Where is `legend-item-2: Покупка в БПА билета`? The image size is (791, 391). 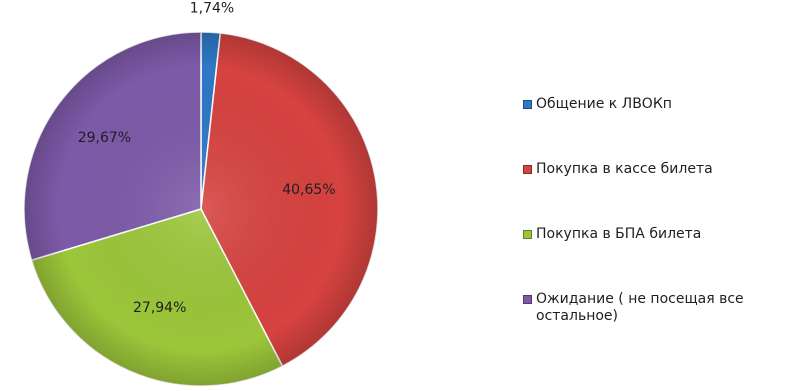 legend-item-2: Покупка в БПА билета is located at coordinates (654, 234).